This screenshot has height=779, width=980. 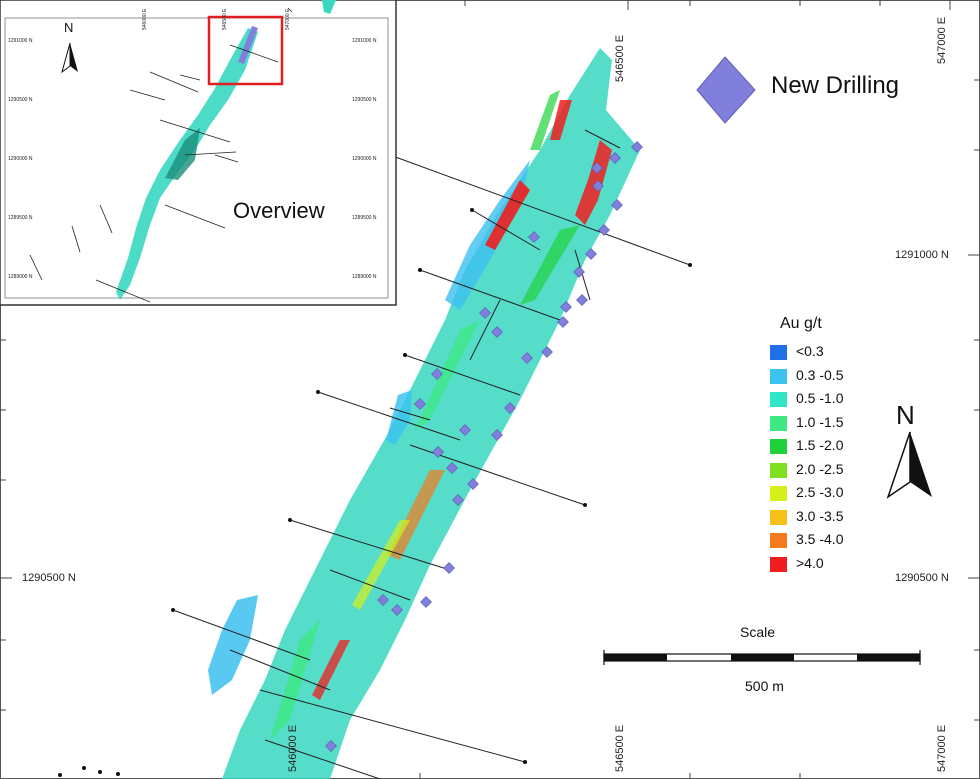 I want to click on new-drilling-label: New Drilling, so click(x=835, y=85).